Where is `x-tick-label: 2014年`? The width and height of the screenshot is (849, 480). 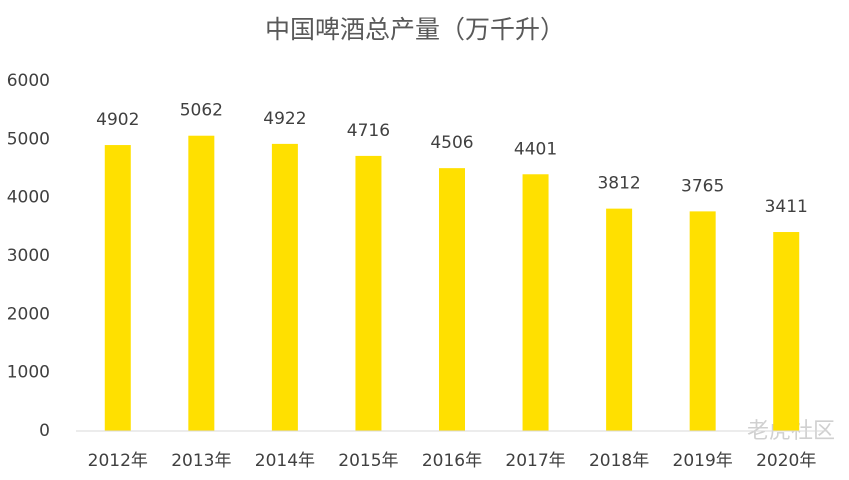
x-tick-label: 2014年 is located at coordinates (285, 461).